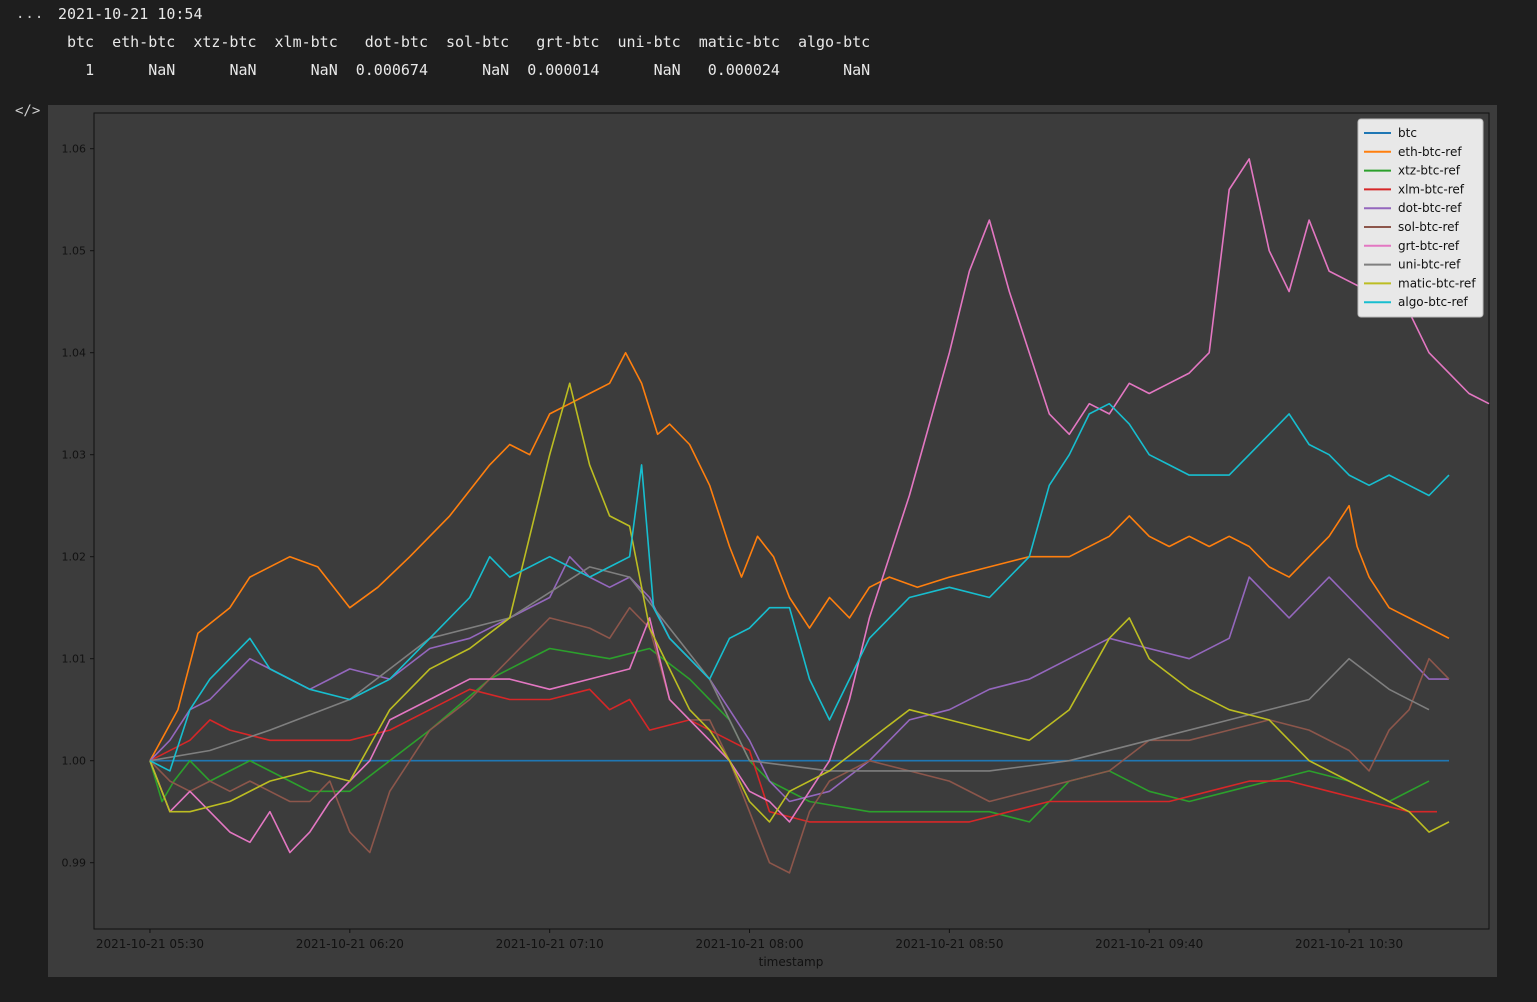 The height and width of the screenshot is (1002, 1537). Describe the element at coordinates (162, 70) in the screenshot. I see `table-cell-eth-btc: NaN` at that location.